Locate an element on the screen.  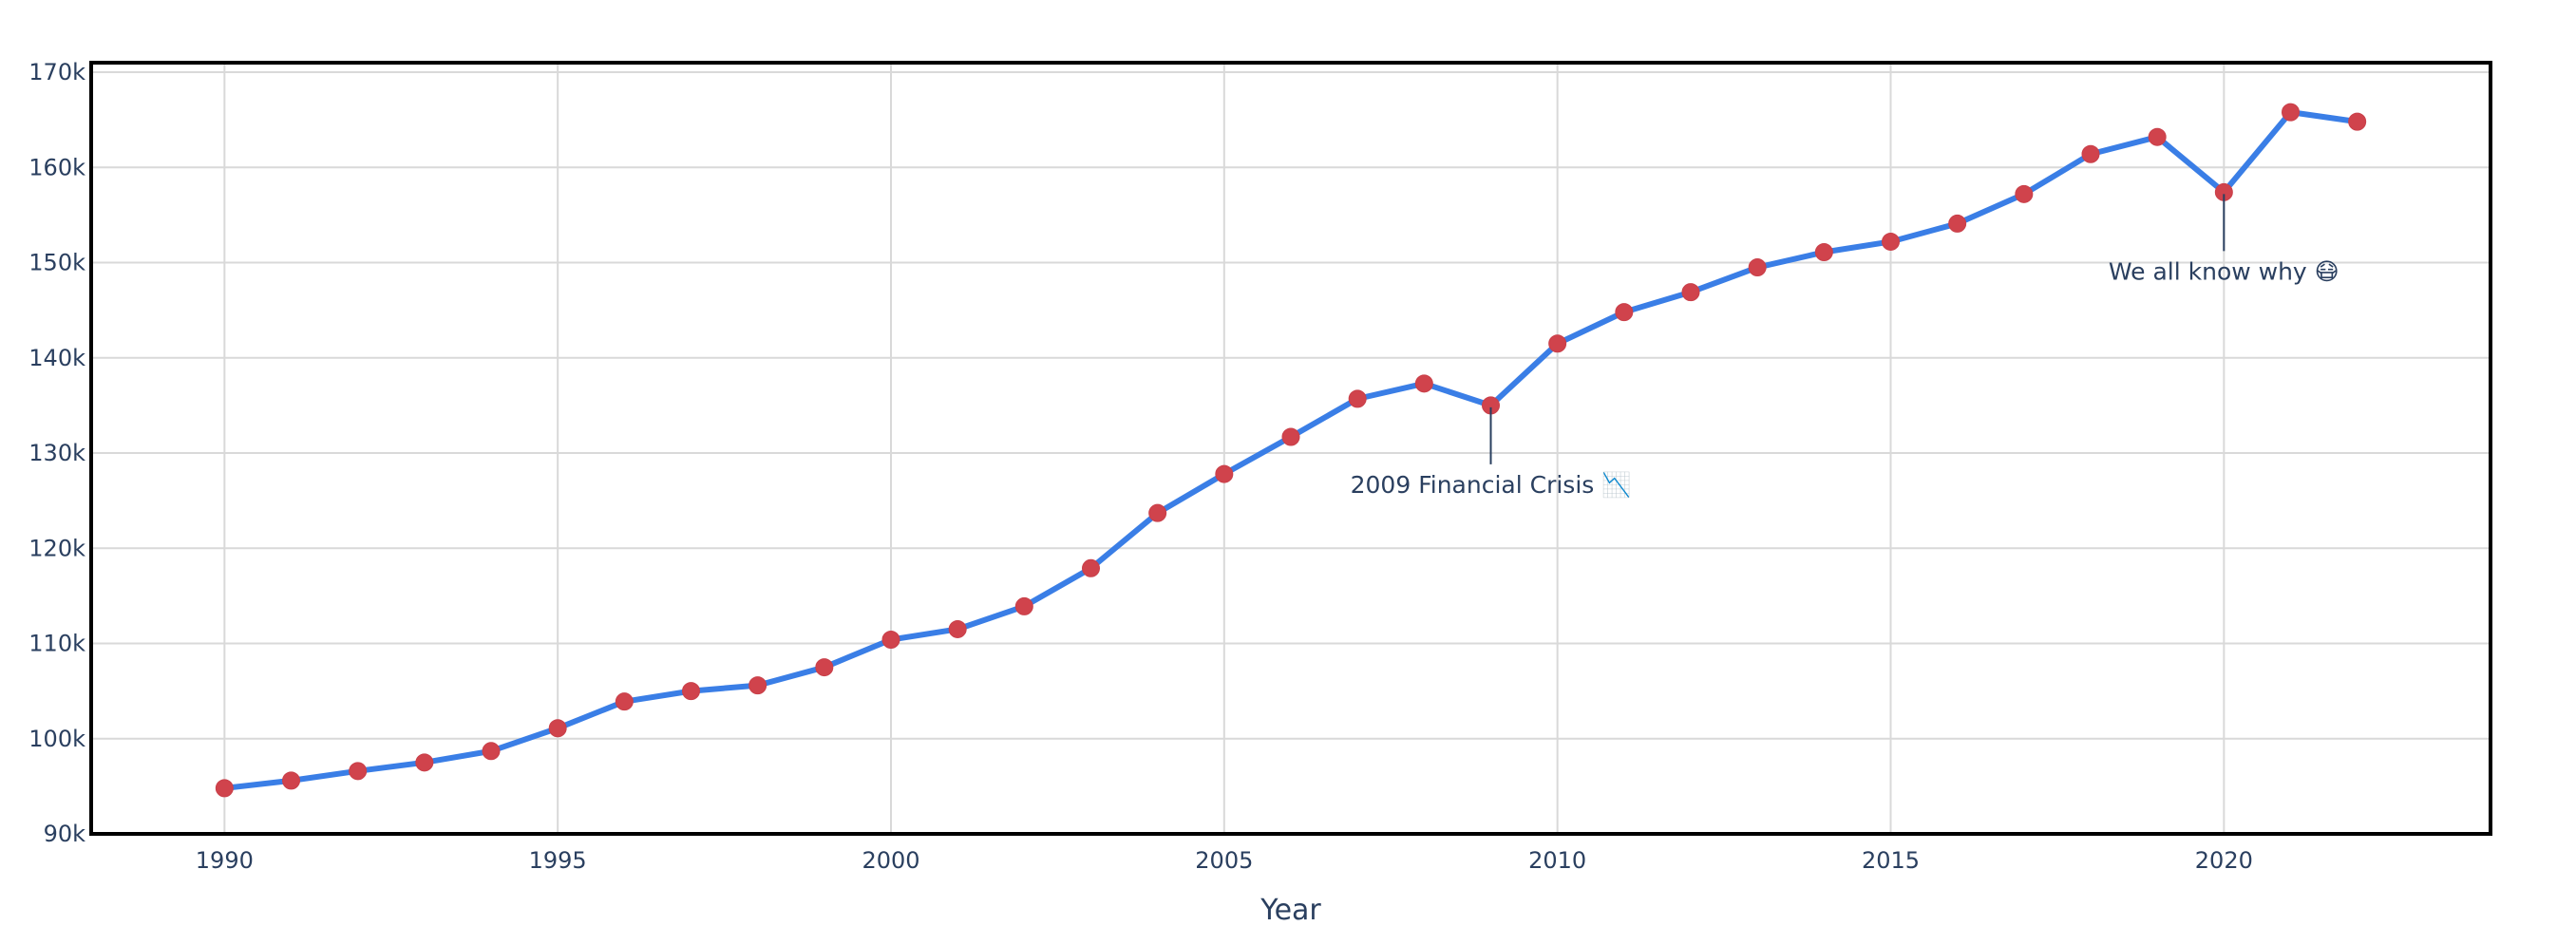
y-tick-label: 90k is located at coordinates (65, 834).